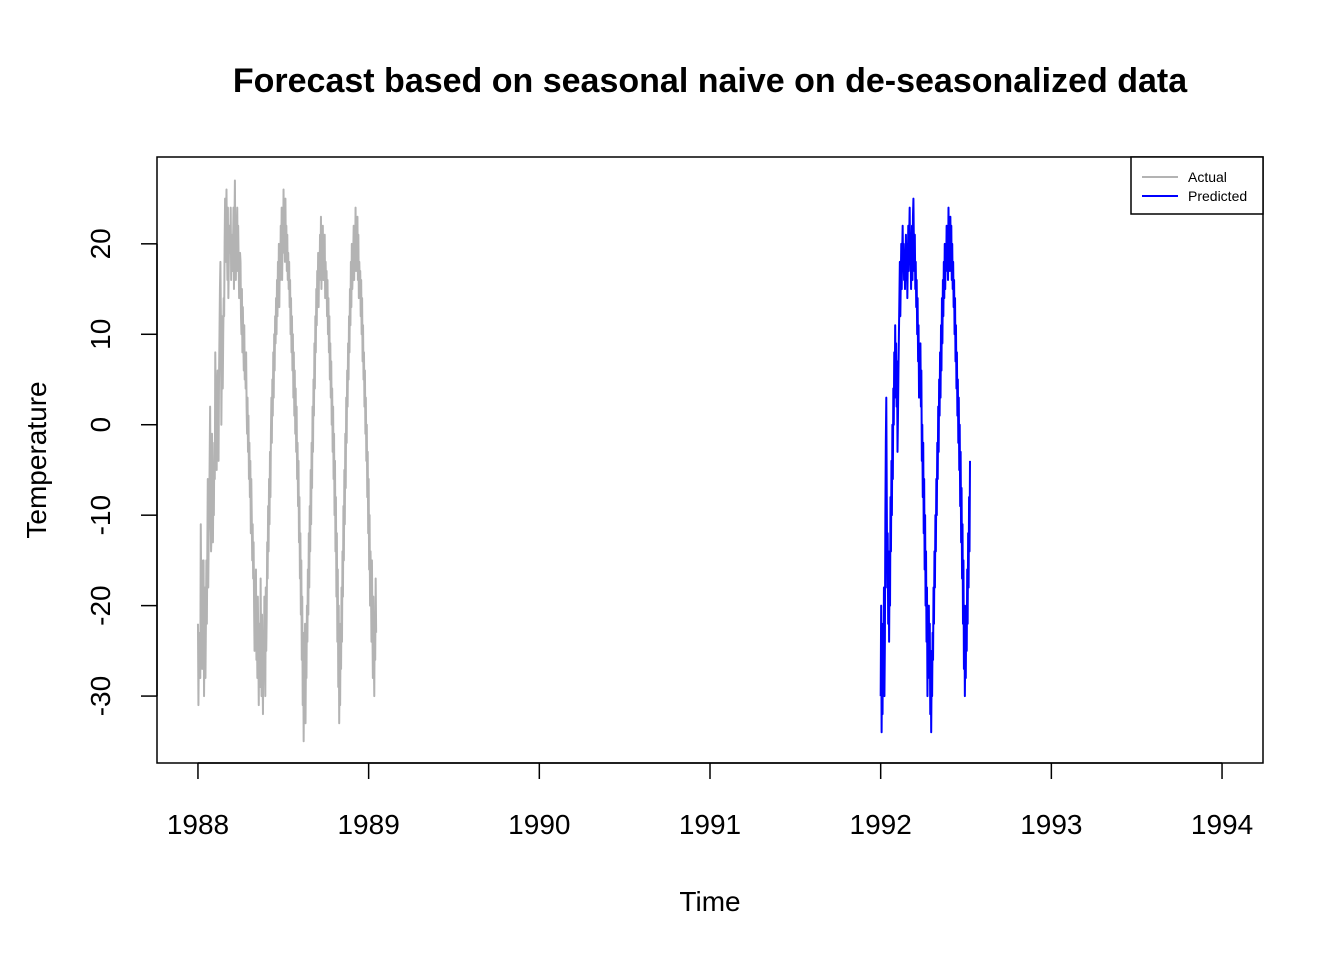  What do you see at coordinates (100, 696) in the screenshot?
I see `y-tick-label: -30` at bounding box center [100, 696].